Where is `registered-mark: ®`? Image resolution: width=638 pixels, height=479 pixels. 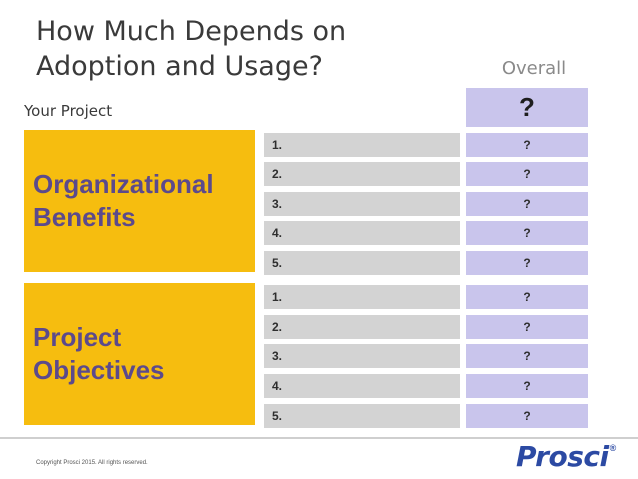 registered-mark: ® is located at coordinates (613, 448).